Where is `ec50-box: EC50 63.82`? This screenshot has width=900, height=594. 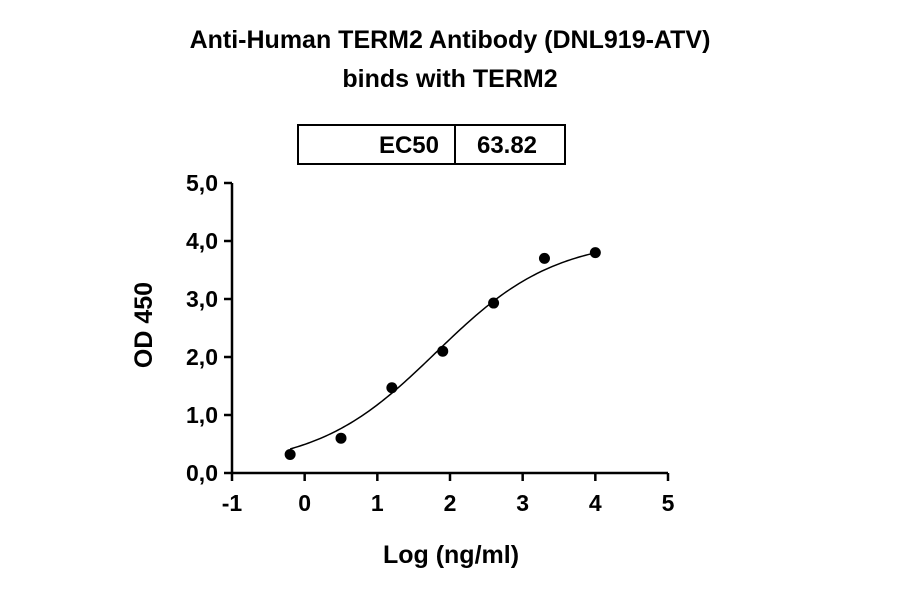
ec50-box: EC50 63.82 is located at coordinates (431, 144).